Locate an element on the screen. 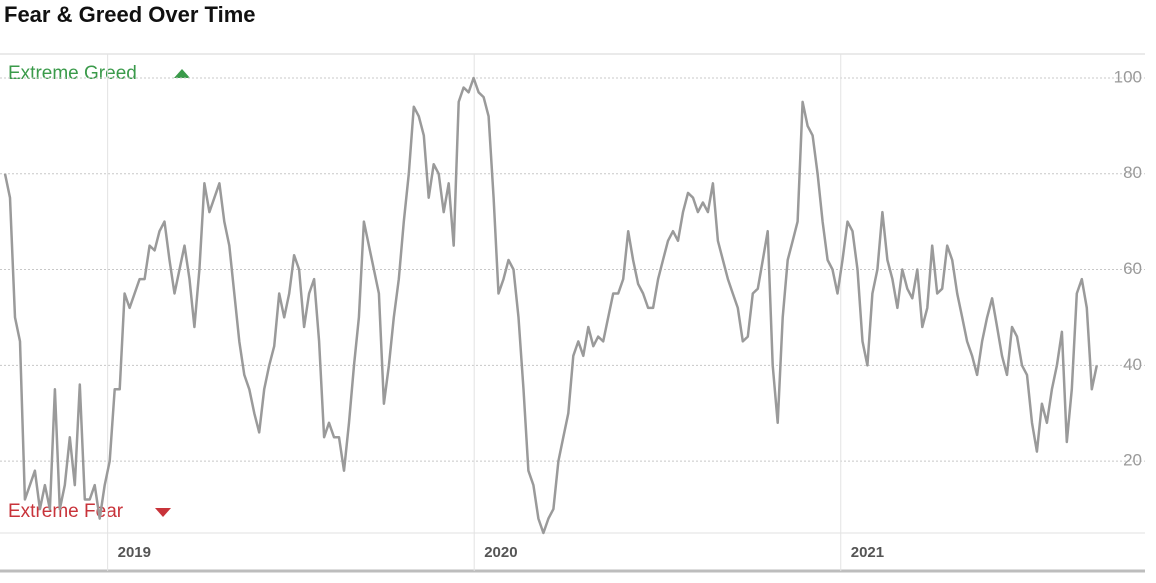 The width and height of the screenshot is (1156, 583). y-tick-label: 60 is located at coordinates (1132, 268).